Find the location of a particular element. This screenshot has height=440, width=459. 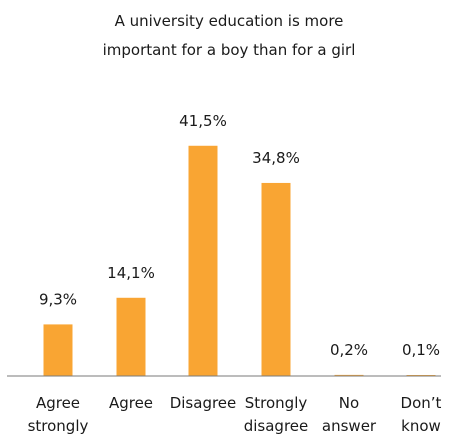

category-label: Don’t is located at coordinates (421, 403).